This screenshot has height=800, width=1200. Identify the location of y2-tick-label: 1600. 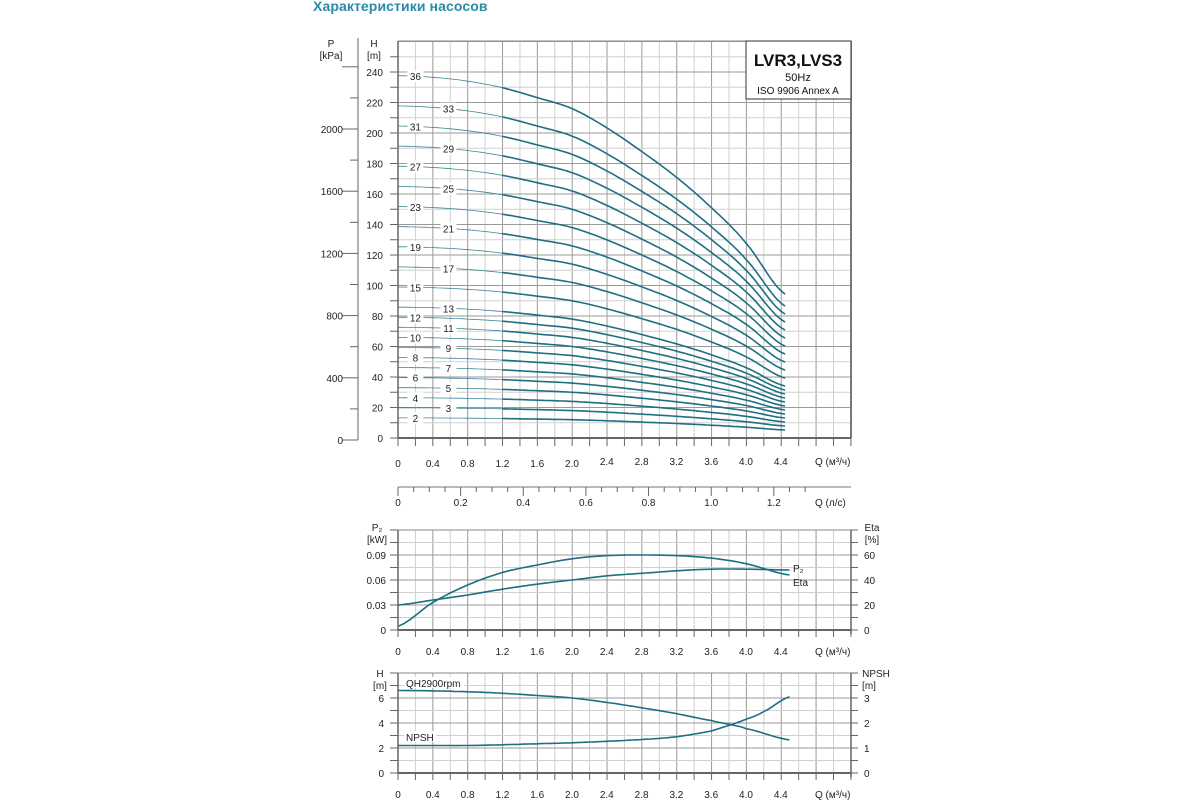
(332, 192).